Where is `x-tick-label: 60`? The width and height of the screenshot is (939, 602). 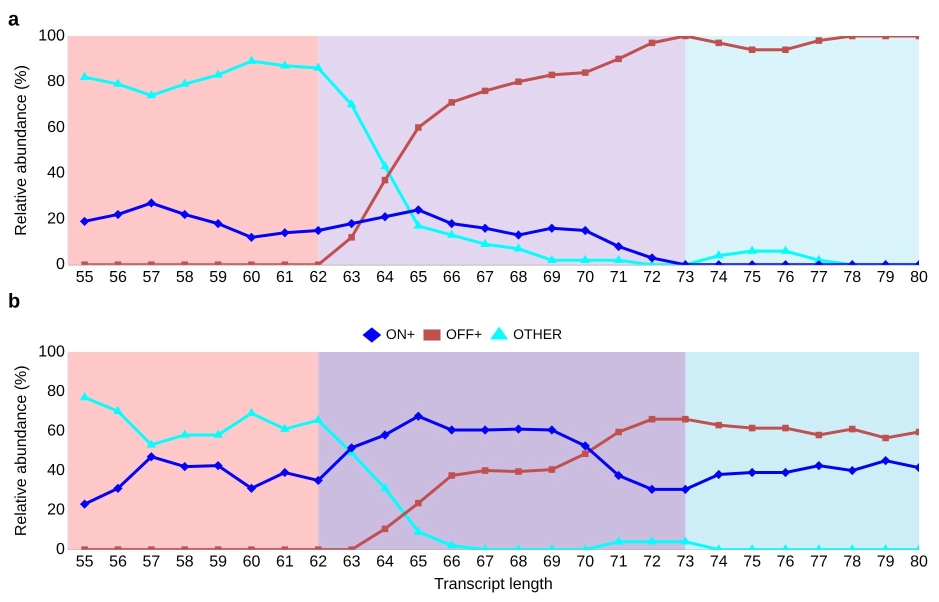 x-tick-label: 60 is located at coordinates (251, 562).